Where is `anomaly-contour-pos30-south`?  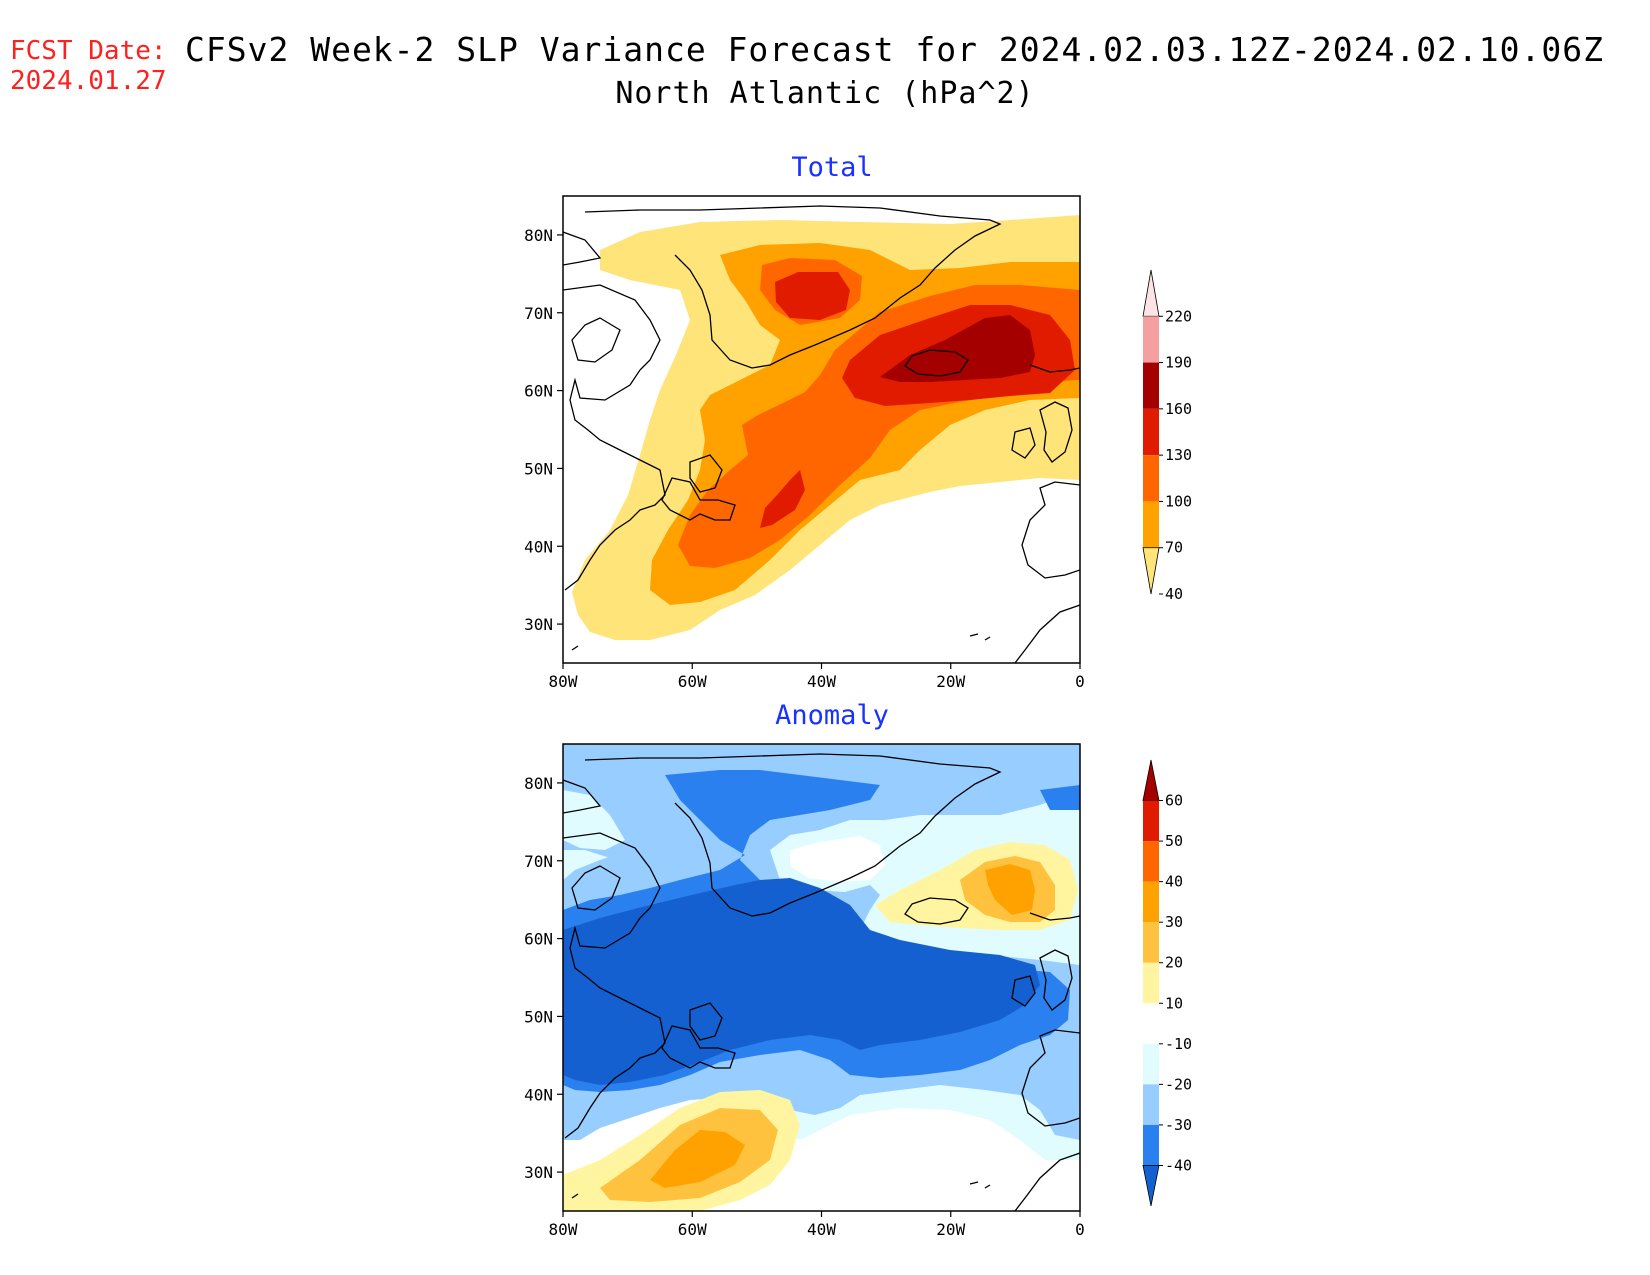
anomaly-contour-pos30-south is located at coordinates (697, 1159).